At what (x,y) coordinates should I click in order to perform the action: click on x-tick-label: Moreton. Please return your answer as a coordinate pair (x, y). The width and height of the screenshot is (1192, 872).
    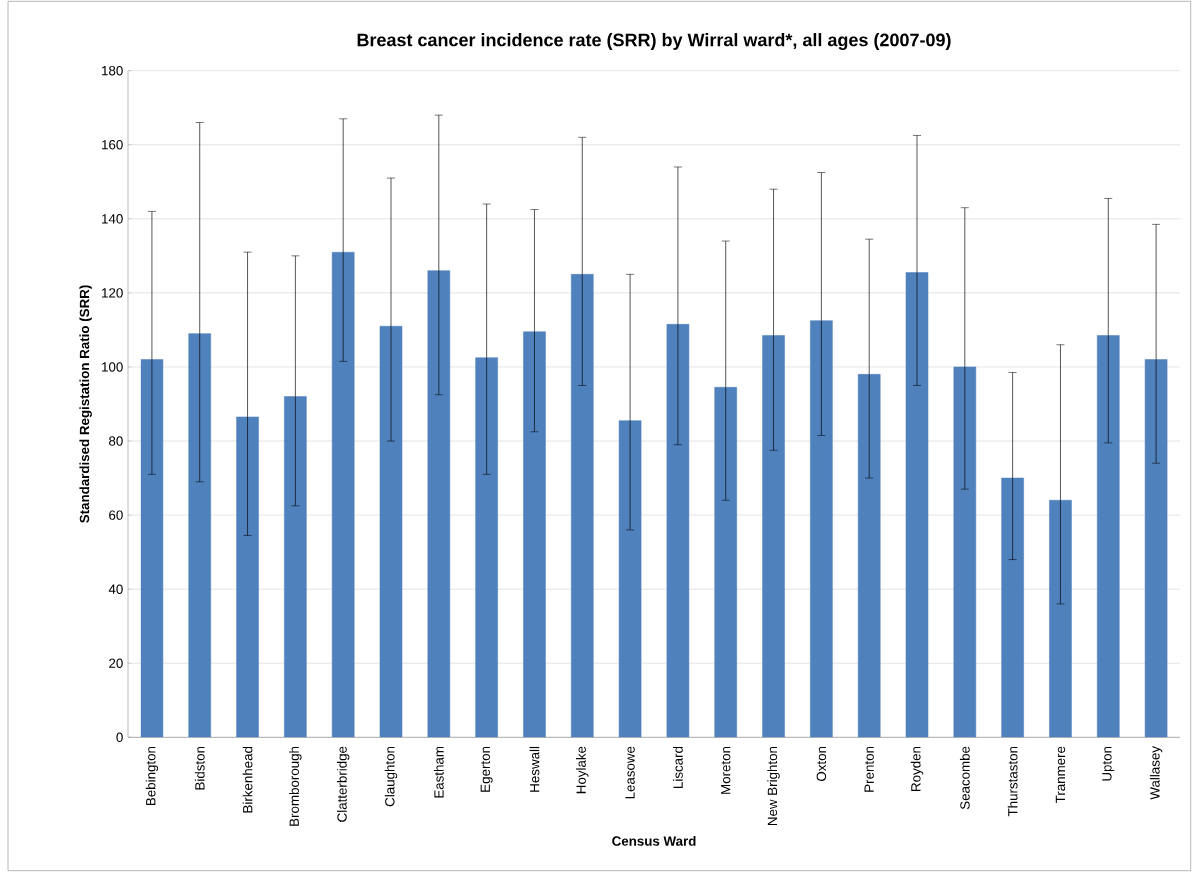
    Looking at the image, I should click on (726, 770).